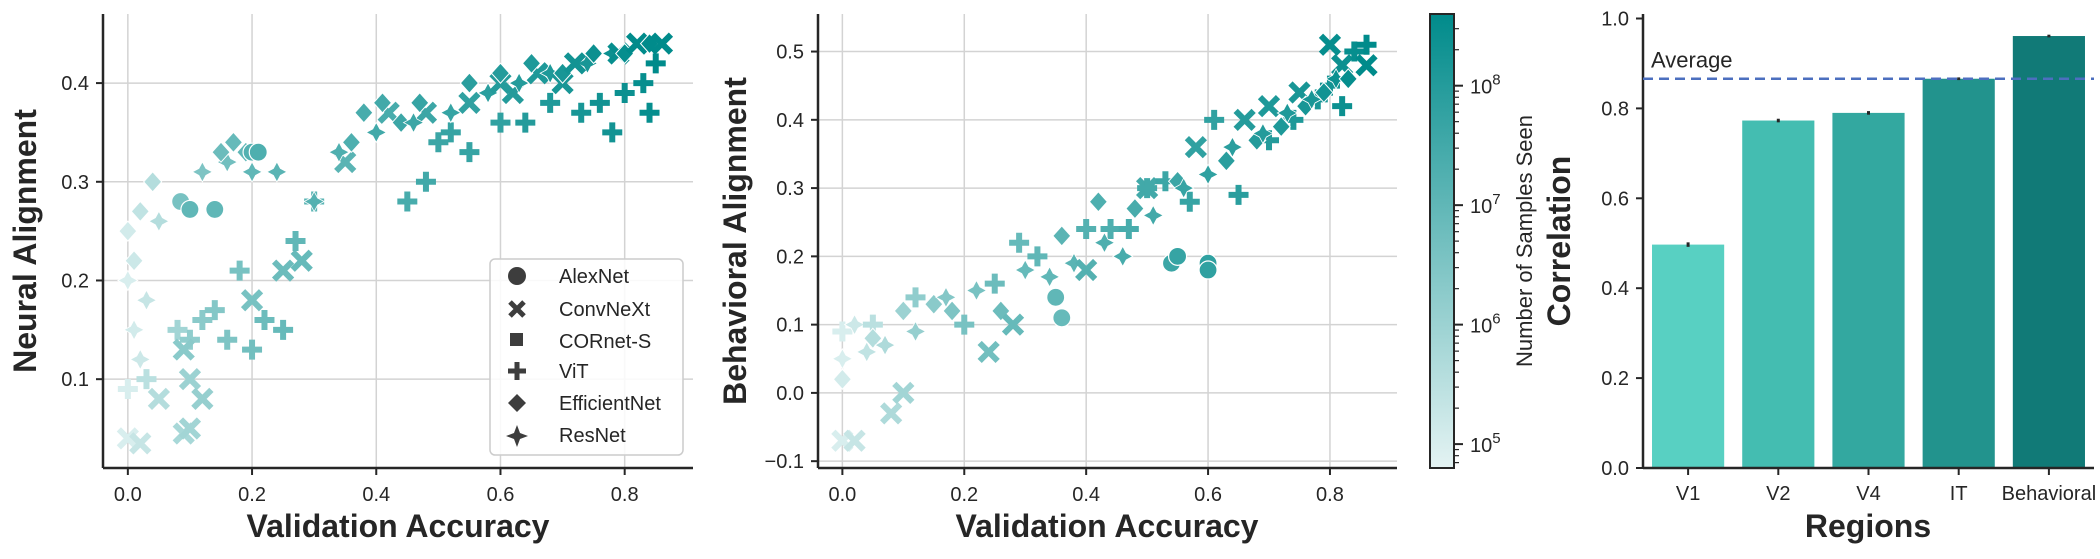  What do you see at coordinates (1559, 241) in the screenshot?
I see `correlation-y-axis-label: Correlation` at bounding box center [1559, 241].